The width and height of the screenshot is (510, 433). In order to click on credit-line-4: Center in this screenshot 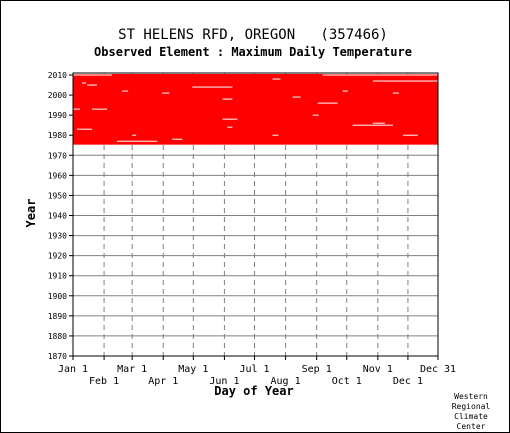, I will do `click(471, 426)`.